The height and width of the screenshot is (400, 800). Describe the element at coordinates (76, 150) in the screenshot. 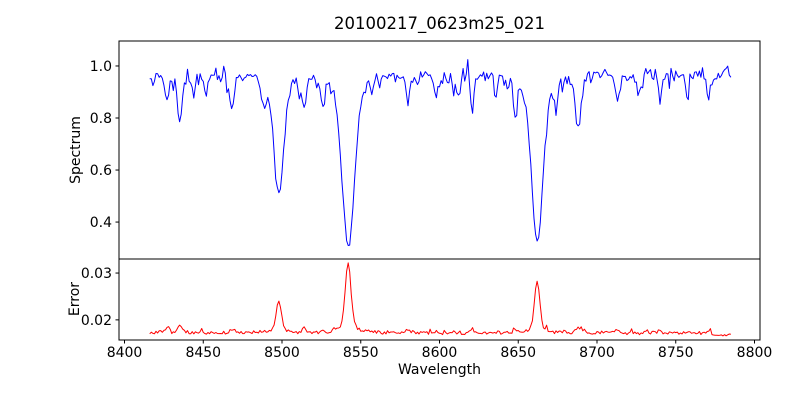

I see `spectrum-axis-label: Spectrum` at that location.